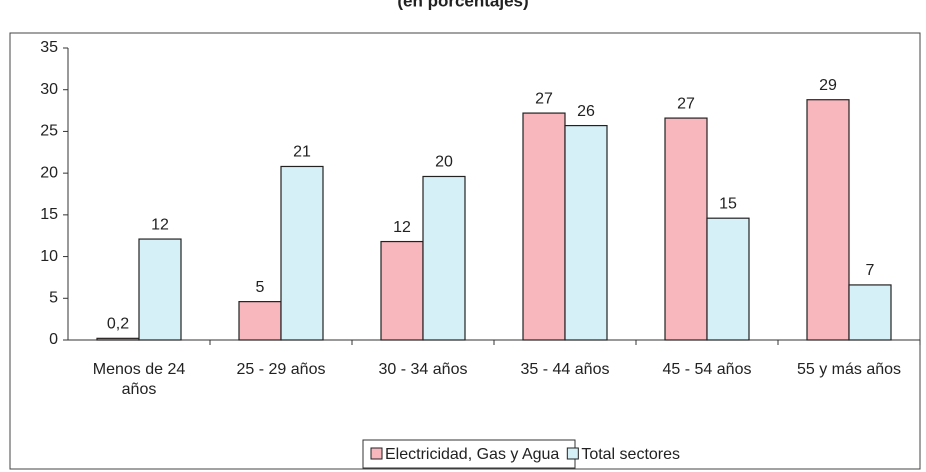  What do you see at coordinates (118, 324) in the screenshot?
I see `data-label: 0,2` at bounding box center [118, 324].